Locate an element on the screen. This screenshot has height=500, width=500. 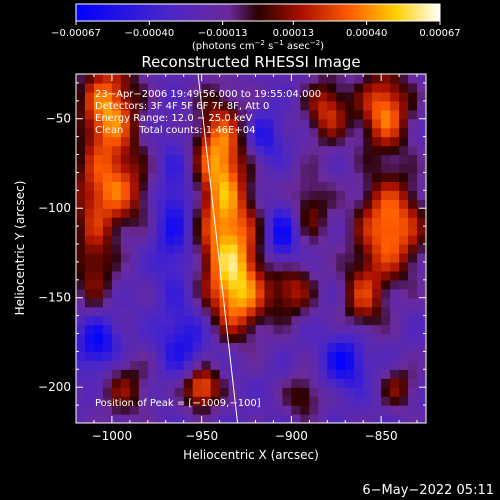
colorbar-tick-label: −0.00040 is located at coordinates (149, 33).